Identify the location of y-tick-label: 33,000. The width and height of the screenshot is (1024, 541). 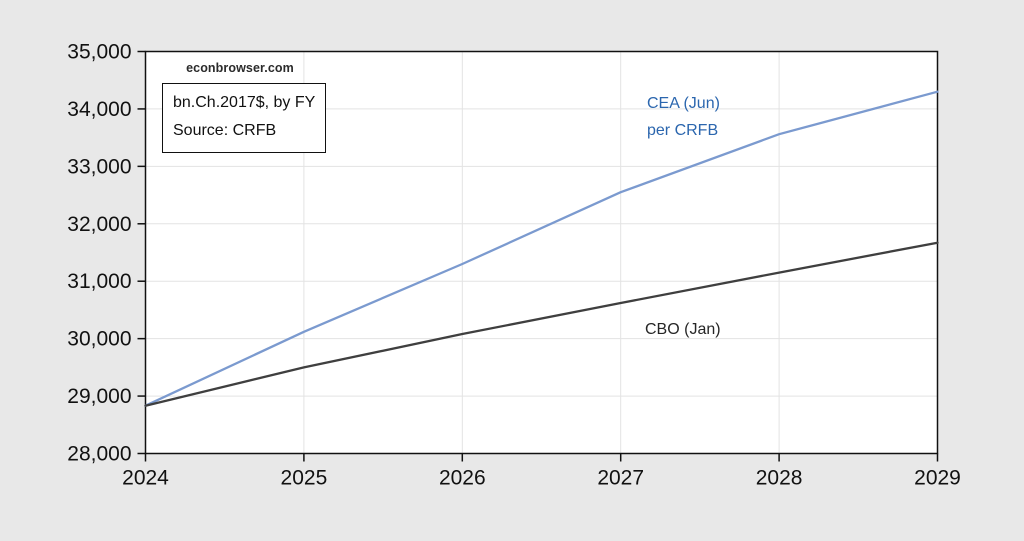
(99, 166).